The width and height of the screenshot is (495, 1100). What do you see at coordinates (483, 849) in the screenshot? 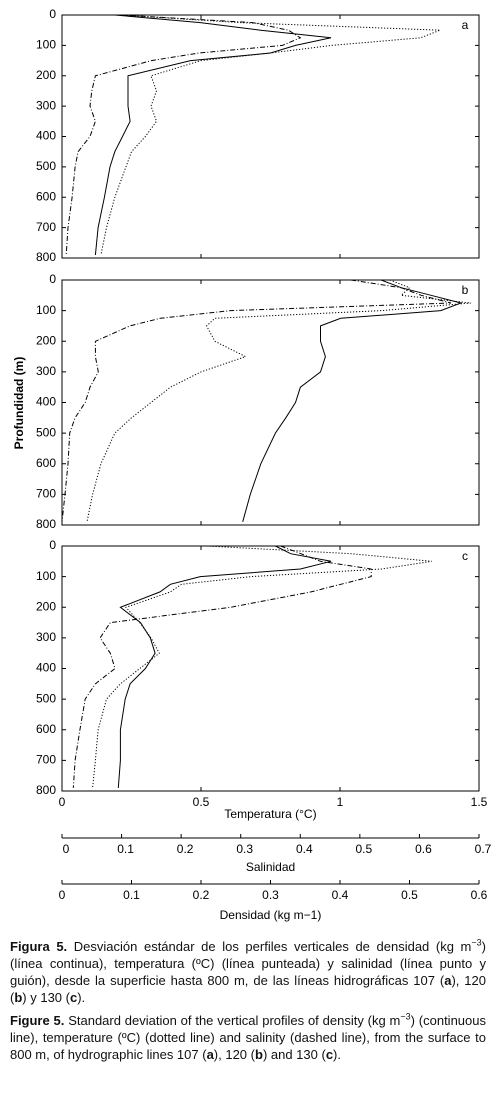
I see `x-tick-label: 0.7` at bounding box center [483, 849].